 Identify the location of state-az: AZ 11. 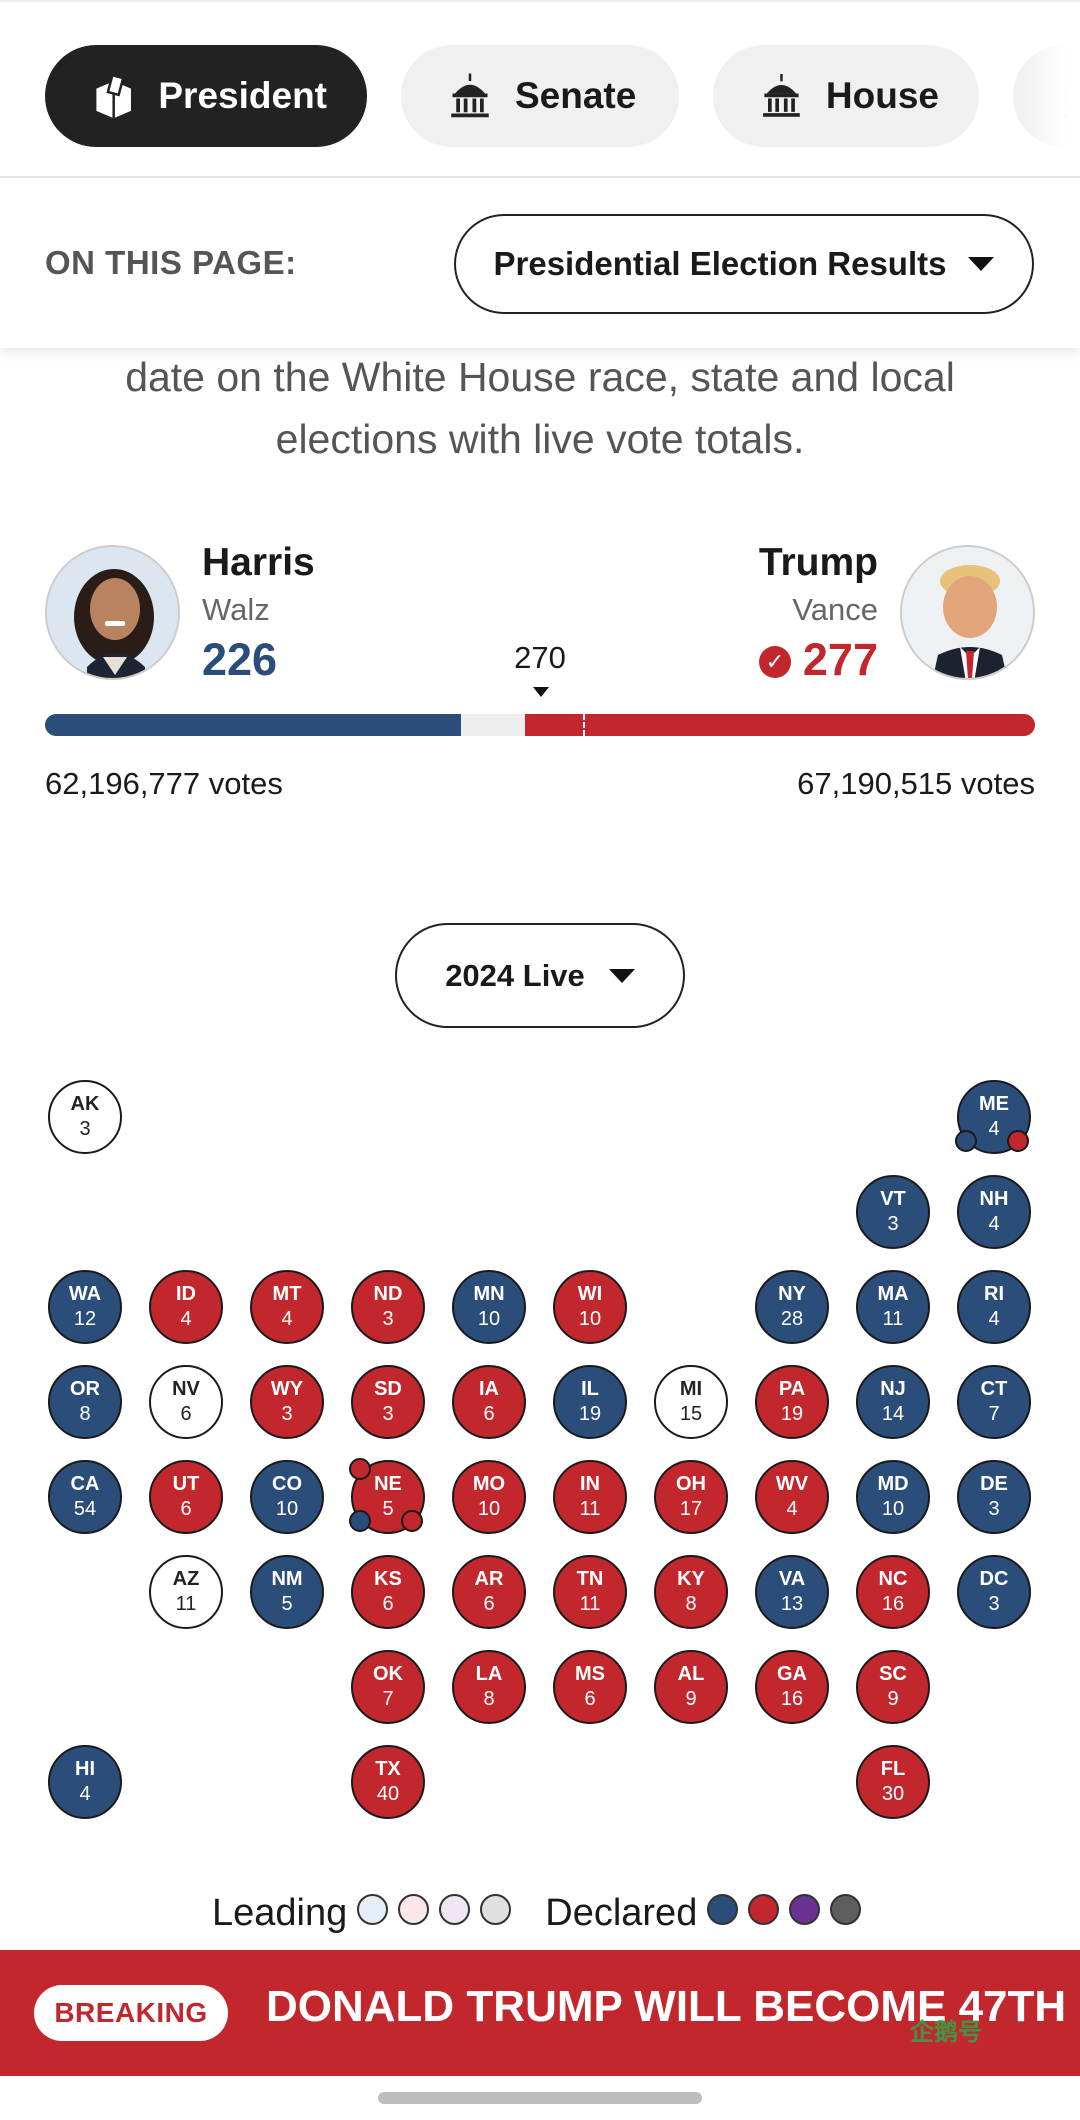
(186, 1592).